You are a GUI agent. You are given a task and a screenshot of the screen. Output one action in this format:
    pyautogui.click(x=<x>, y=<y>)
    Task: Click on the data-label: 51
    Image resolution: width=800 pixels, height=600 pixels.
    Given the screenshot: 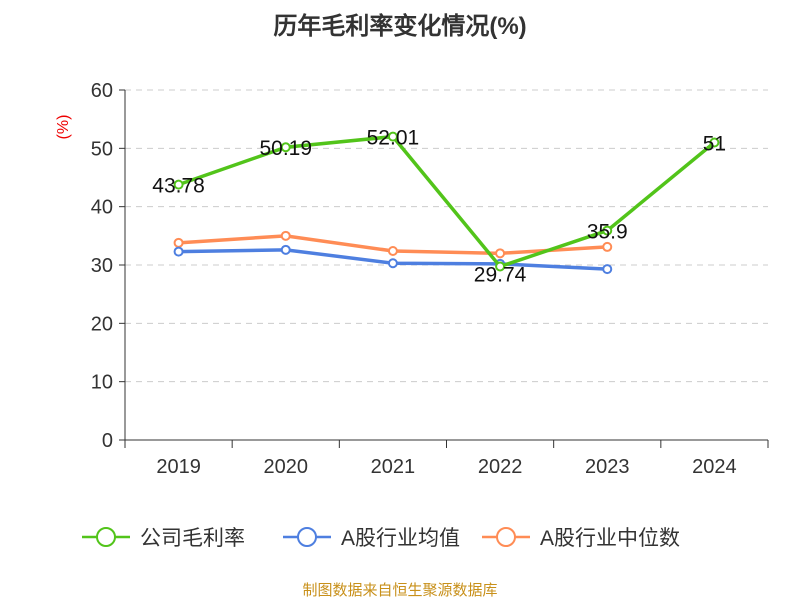 What is the action you would take?
    pyautogui.click(x=714, y=144)
    